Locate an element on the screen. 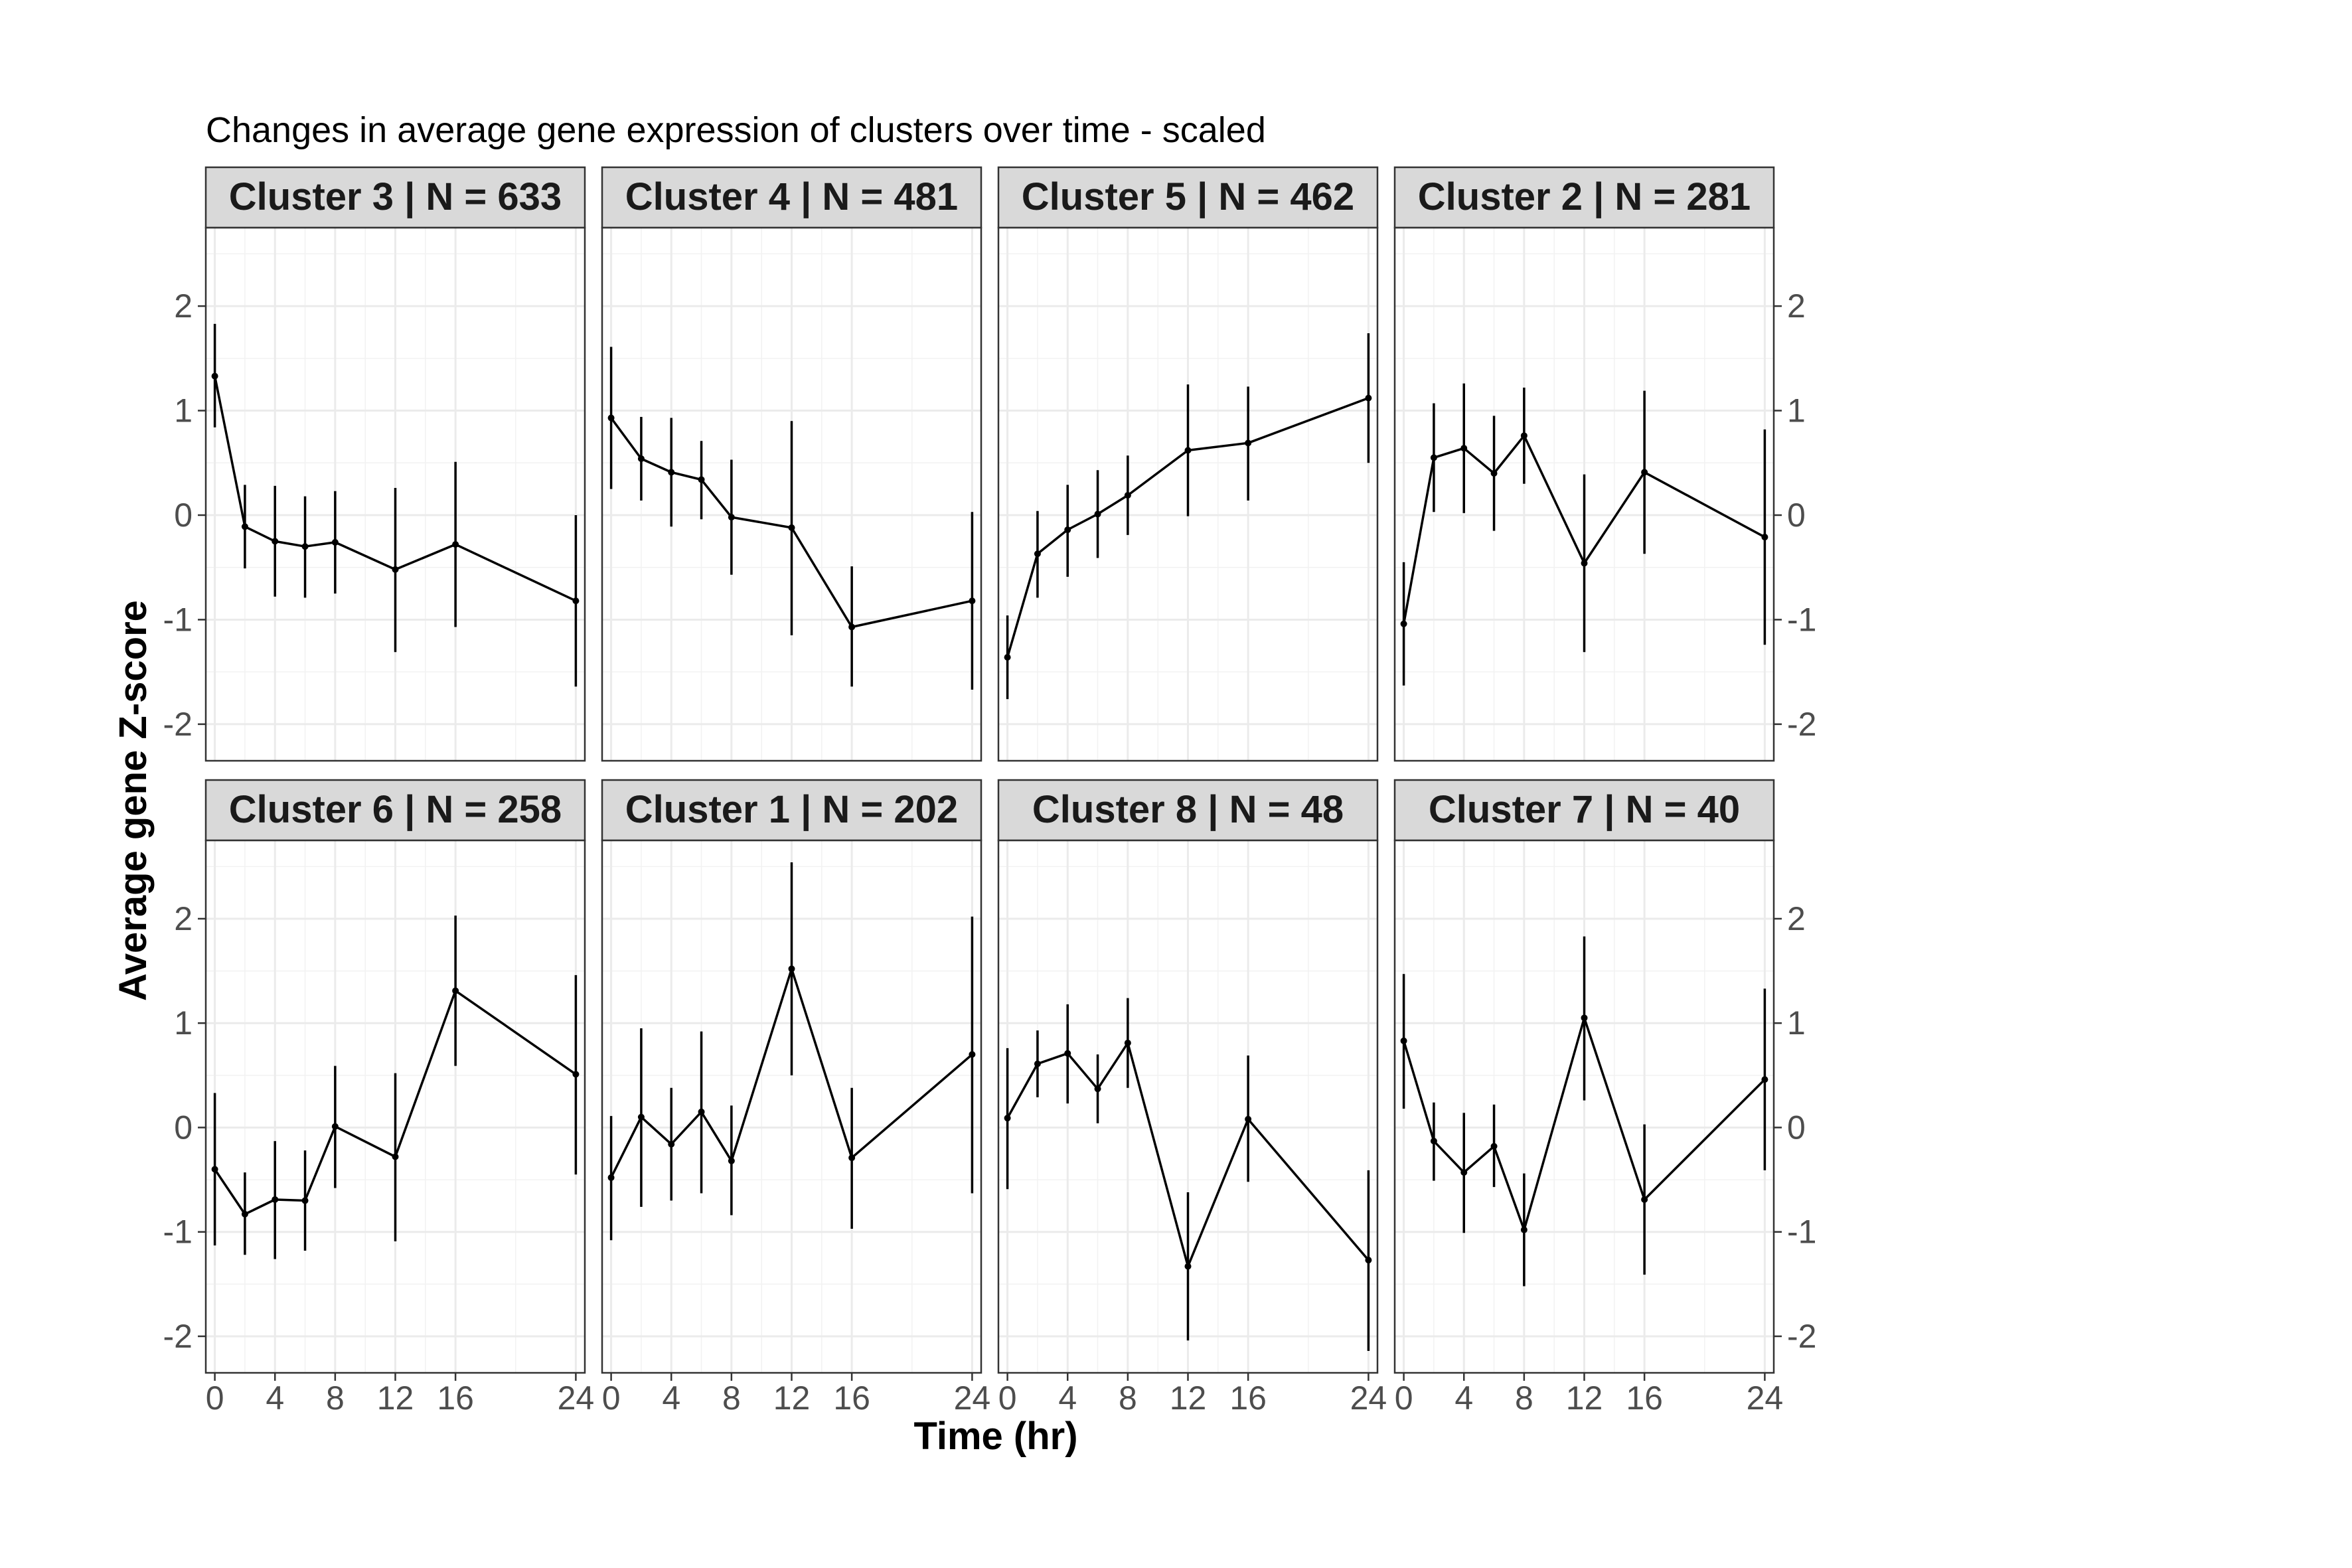  facet-panel-2: Cluster 4 | N = 481 is located at coordinates (792, 464).